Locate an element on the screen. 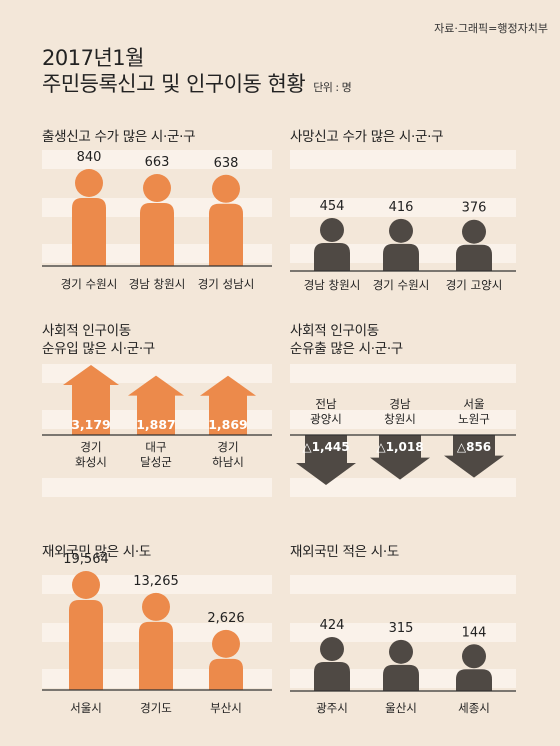 The width and height of the screenshot is (560, 746). deaths-person-2-body is located at coordinates (474, 257).